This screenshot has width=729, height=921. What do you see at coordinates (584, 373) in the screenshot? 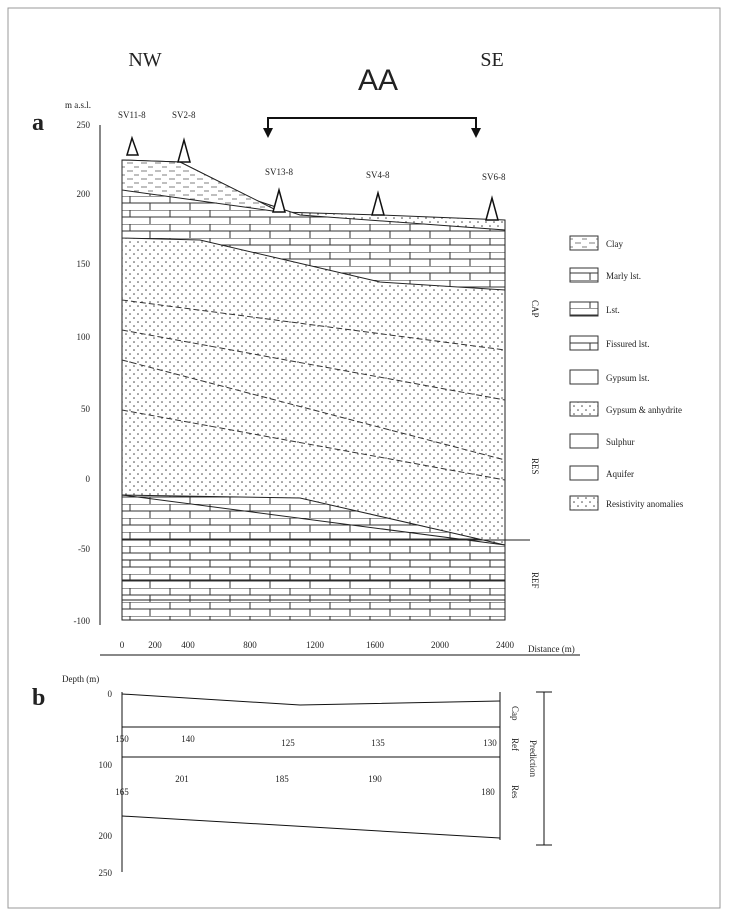
I see `legend` at bounding box center [584, 373].